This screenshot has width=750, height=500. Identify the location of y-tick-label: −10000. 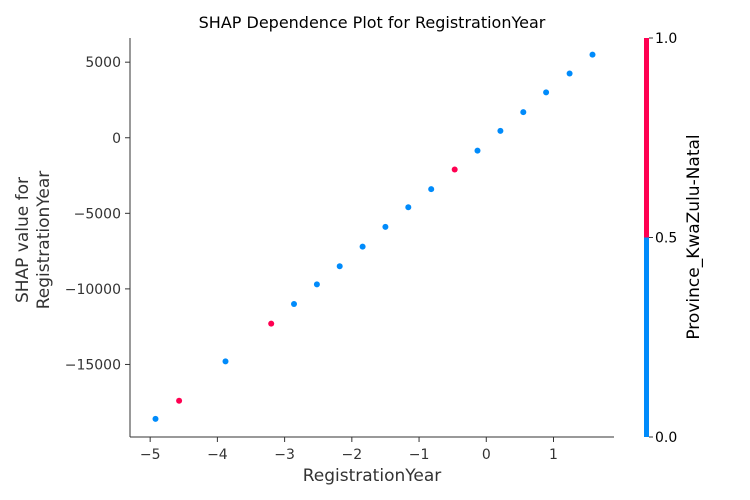
(93, 290).